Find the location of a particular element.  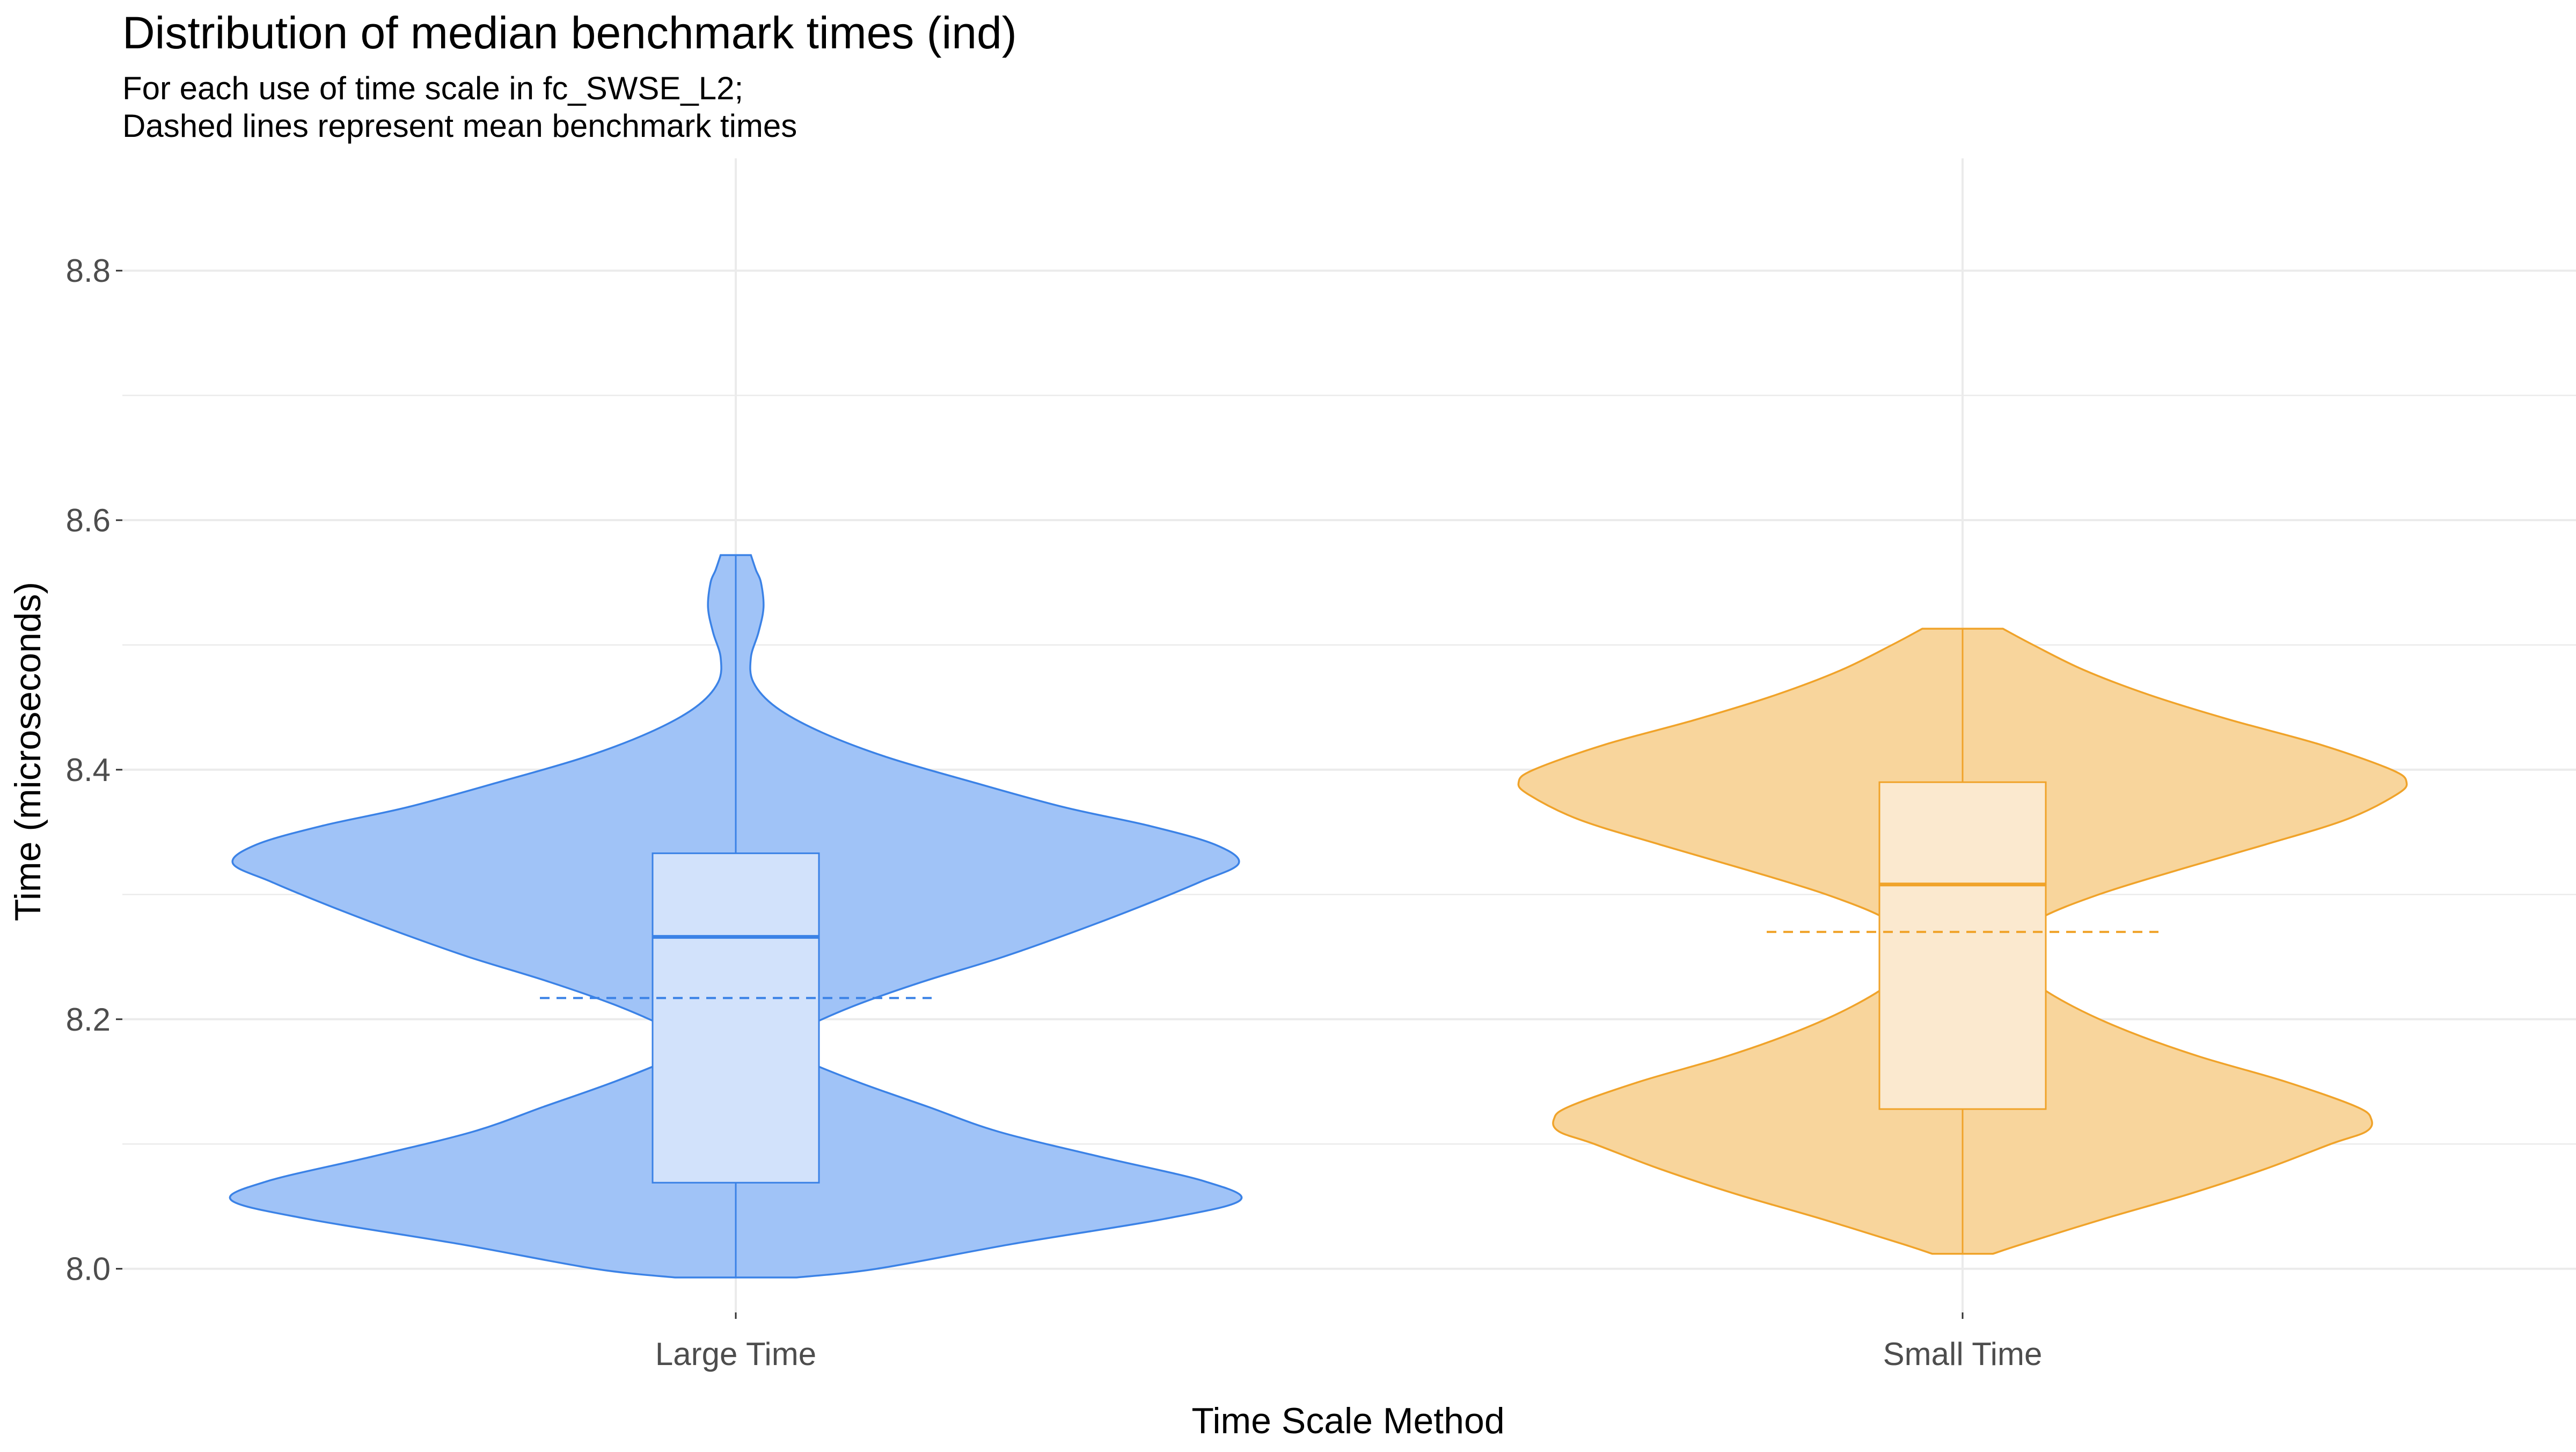

y-tick-label: 8.6 is located at coordinates (88, 520).